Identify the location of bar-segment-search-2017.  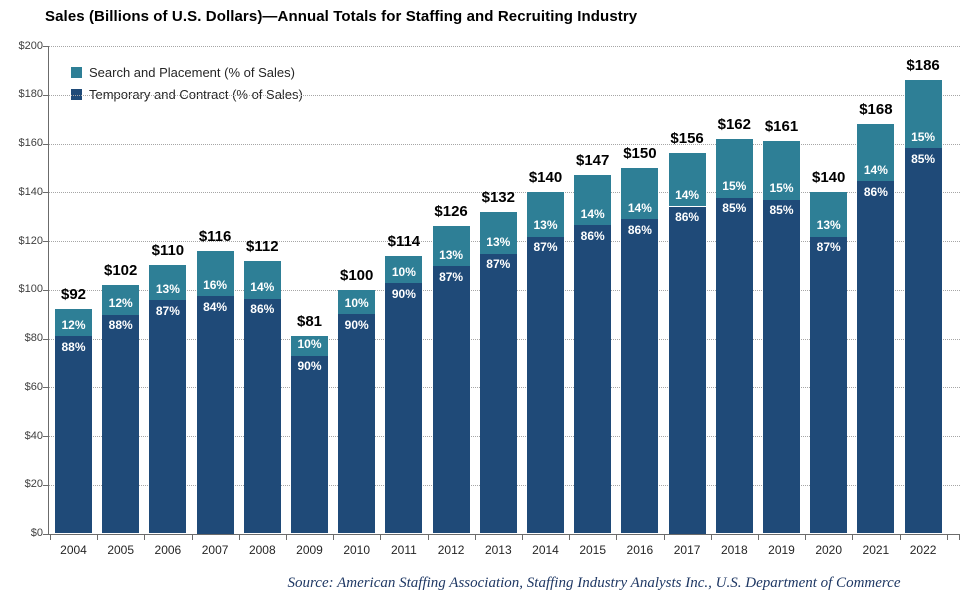
(687, 180).